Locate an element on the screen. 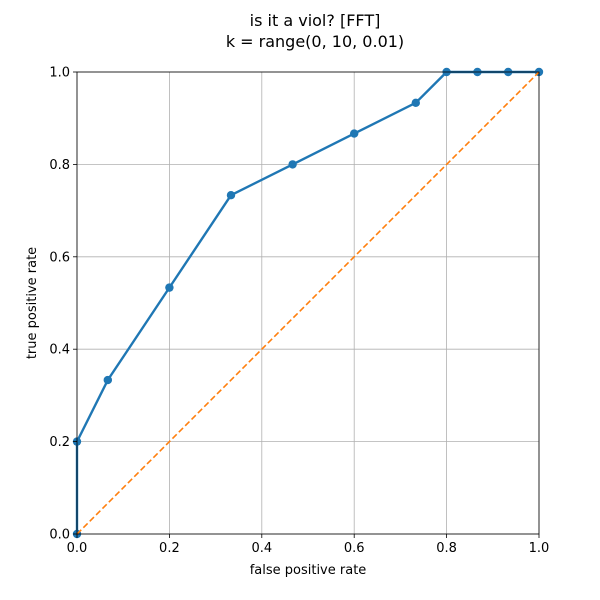  y-tick-label: 0.4 is located at coordinates (59, 350).